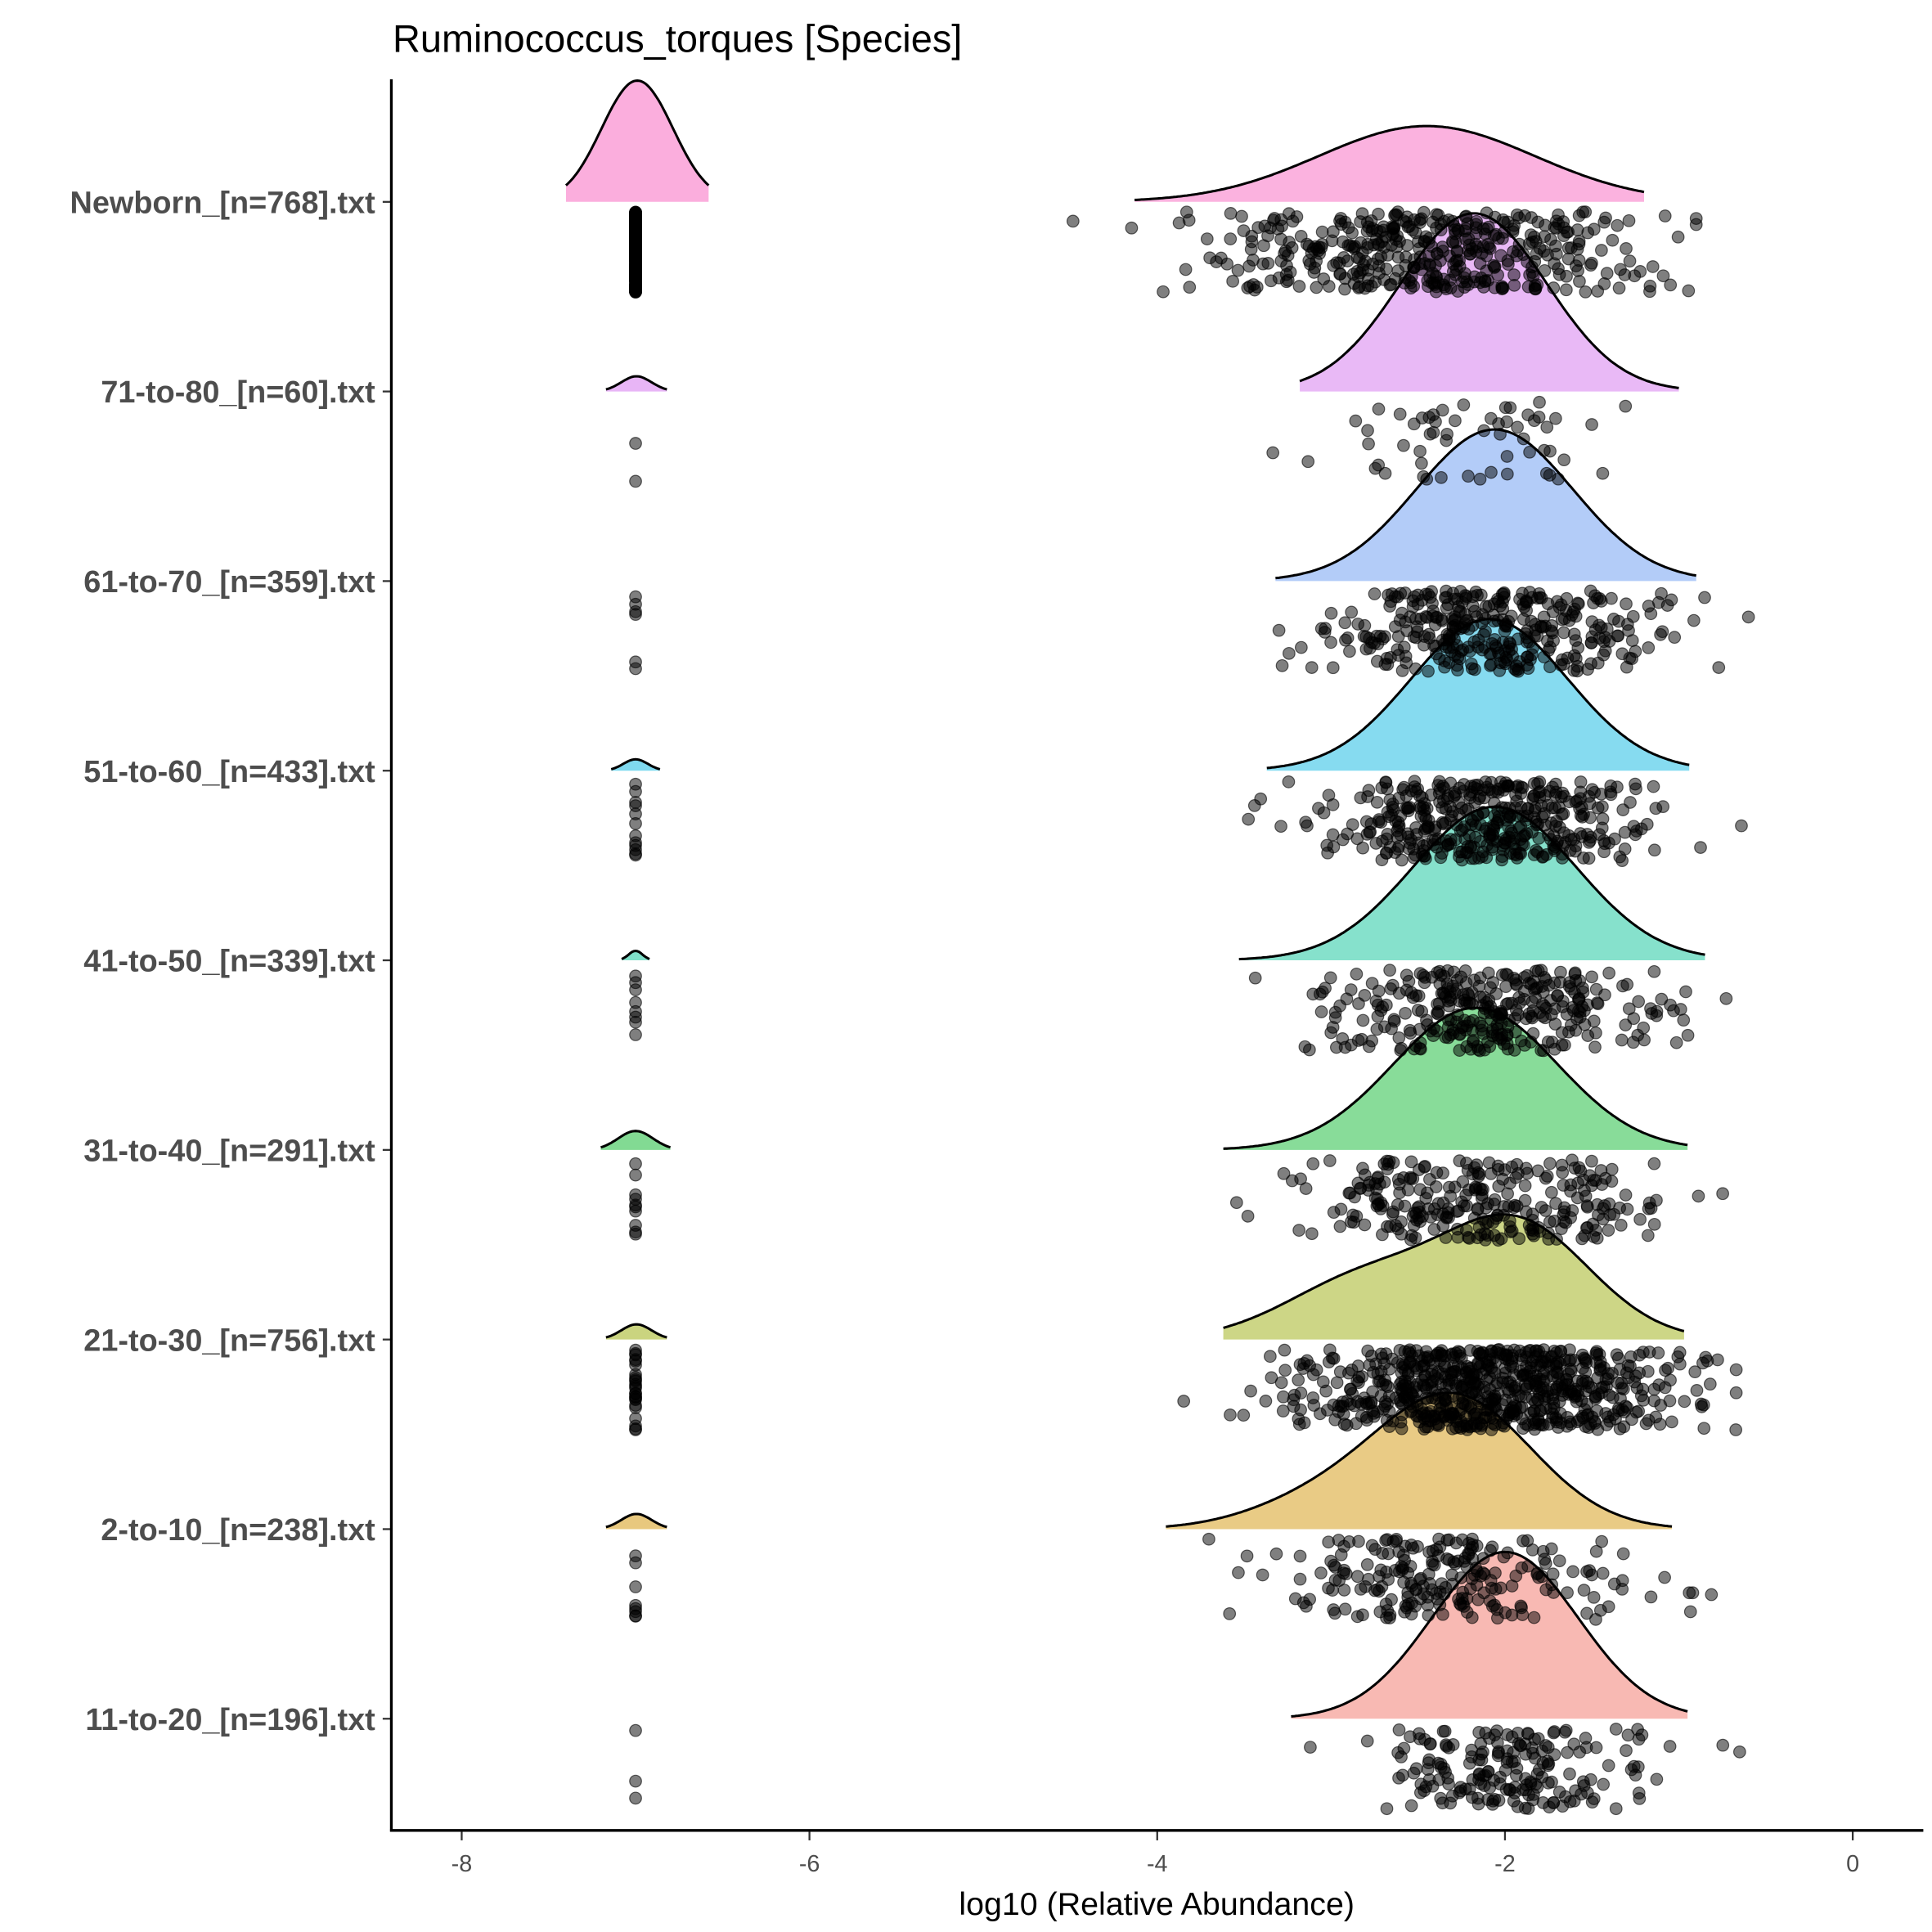  Describe the element at coordinates (238, 1530) in the screenshot. I see `y-tick-label: 2-to-10_[n=238].txt` at that location.